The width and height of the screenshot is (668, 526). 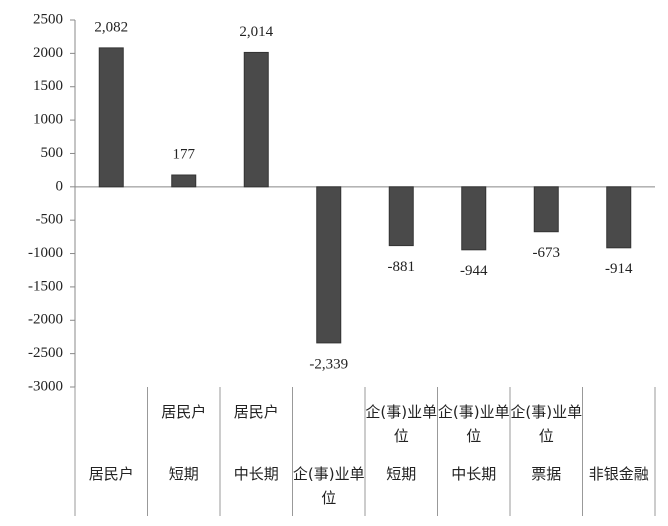 I want to click on value-label: 2,082, so click(x=111, y=27).